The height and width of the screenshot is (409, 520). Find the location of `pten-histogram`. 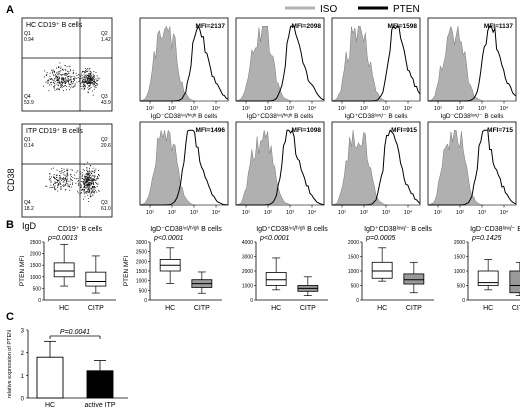

pten-histogram is located at coordinates (280, 63).